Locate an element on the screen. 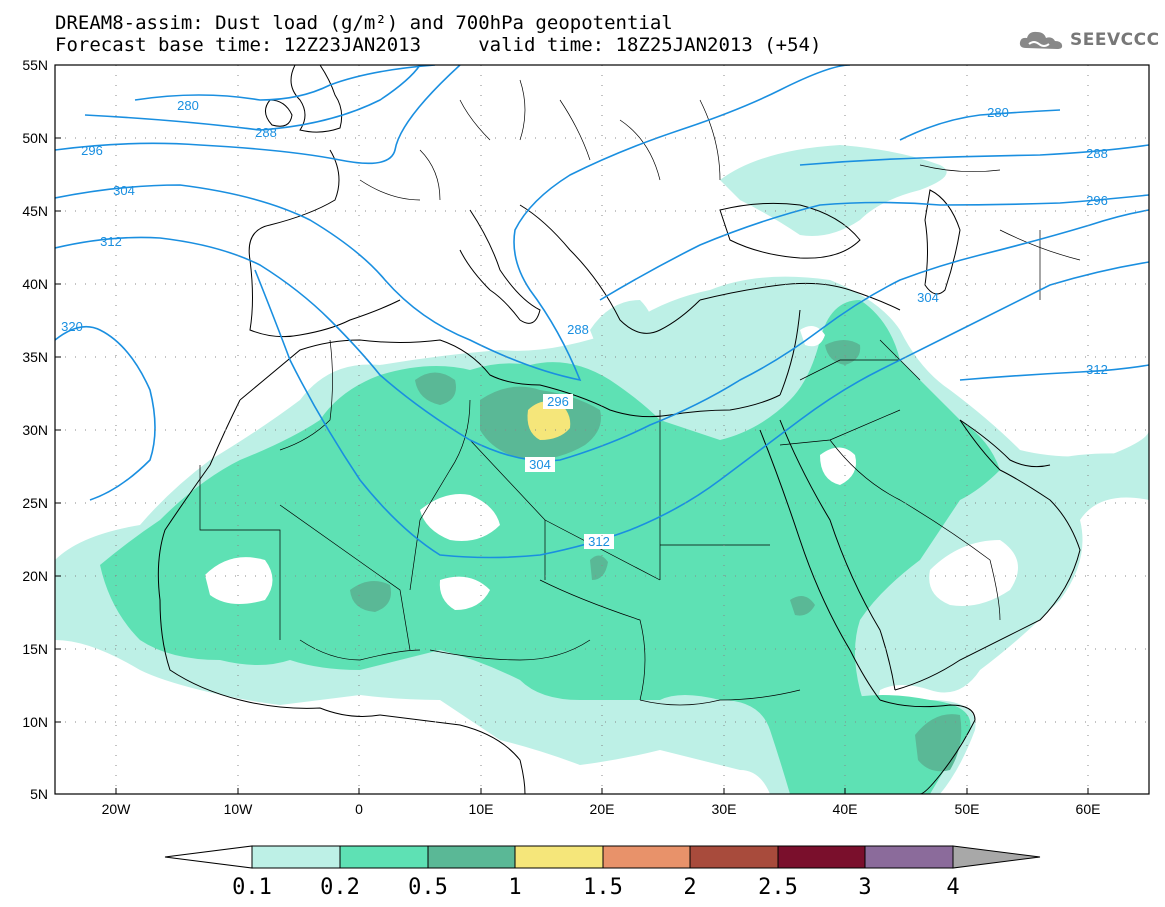 The height and width of the screenshot is (907, 1165). lat-tick-label: 45N is located at coordinates (35, 211).